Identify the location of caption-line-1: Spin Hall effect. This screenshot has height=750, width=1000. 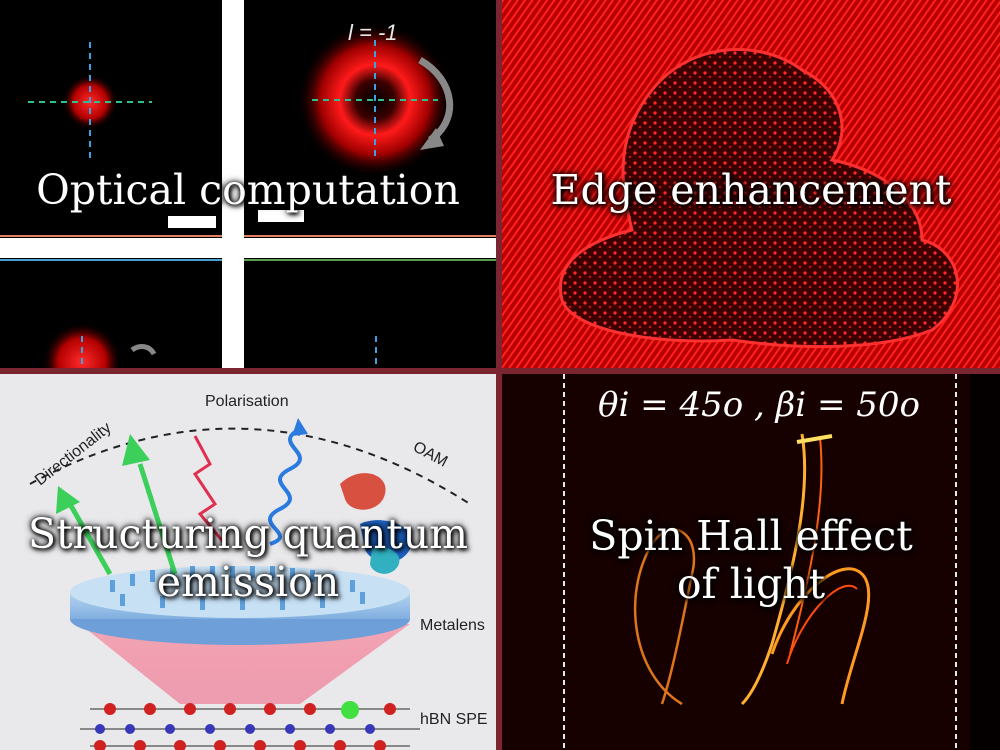
(751, 536).